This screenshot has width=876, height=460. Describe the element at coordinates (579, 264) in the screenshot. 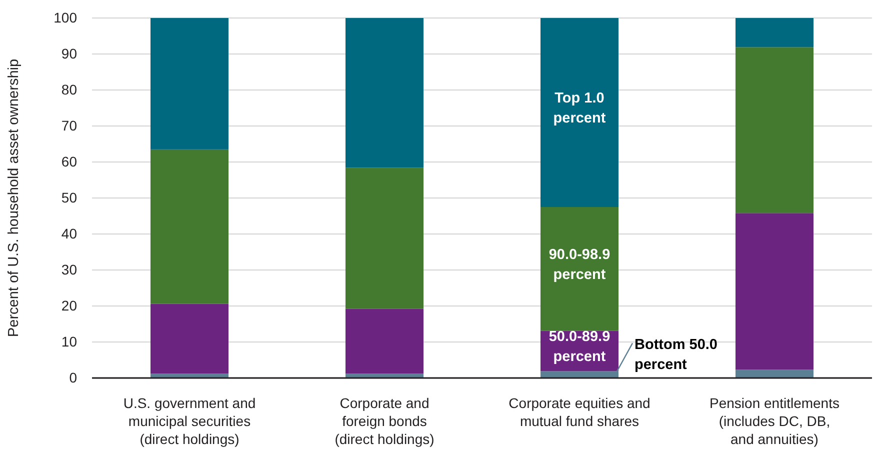

I see `series-label: 90.0-98.9 percent` at that location.